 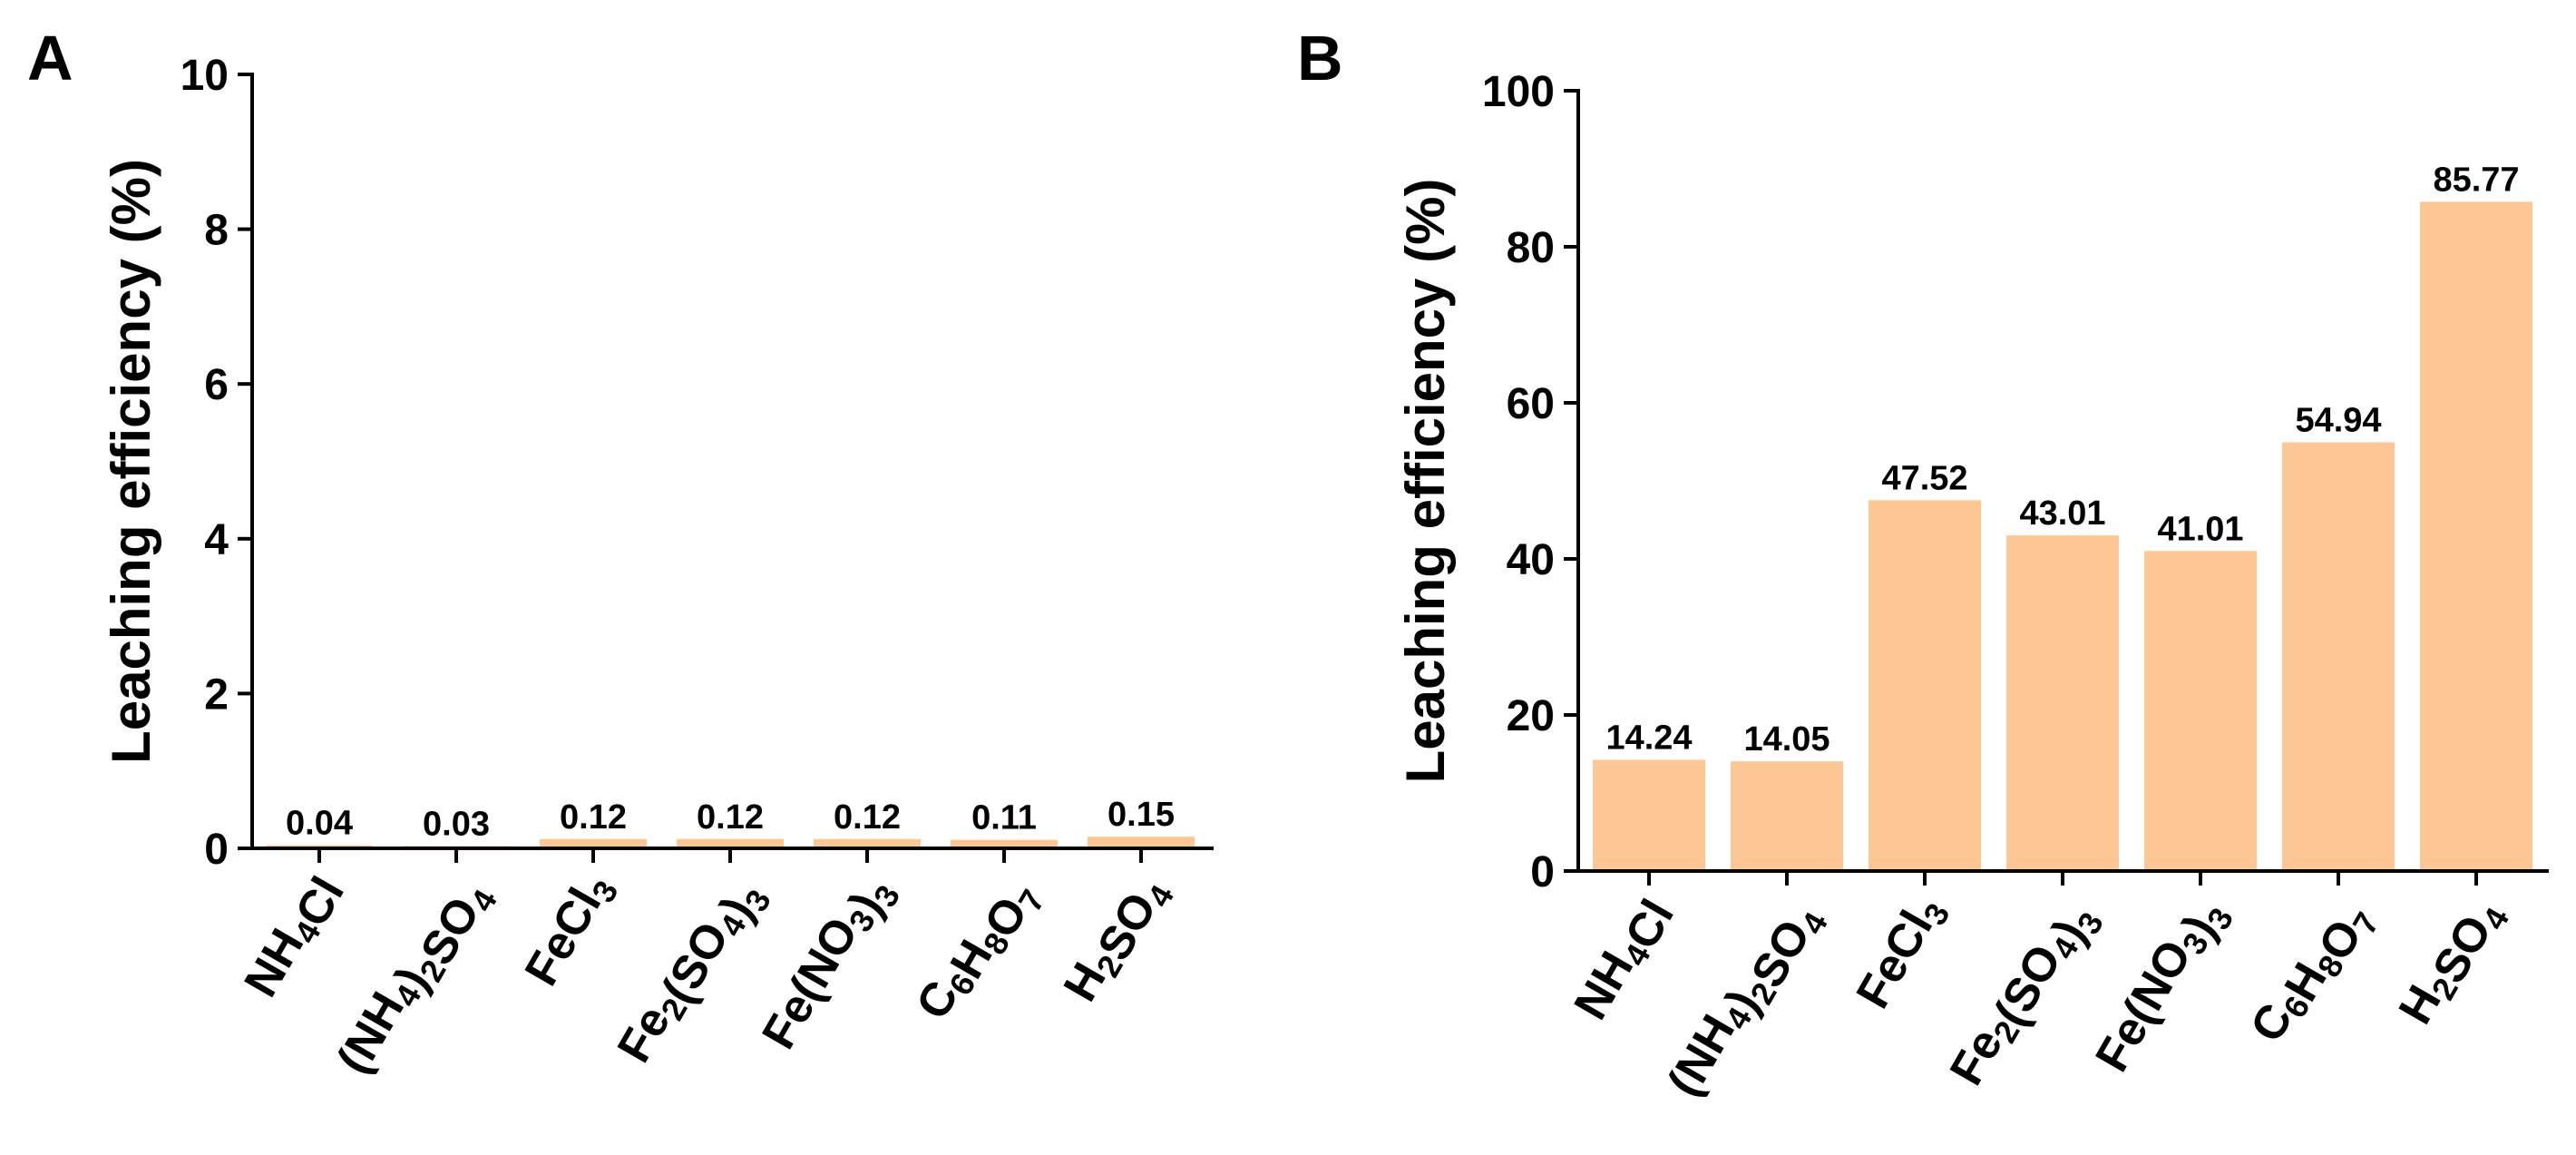 I want to click on data-label: 14.05, so click(x=1786, y=739).